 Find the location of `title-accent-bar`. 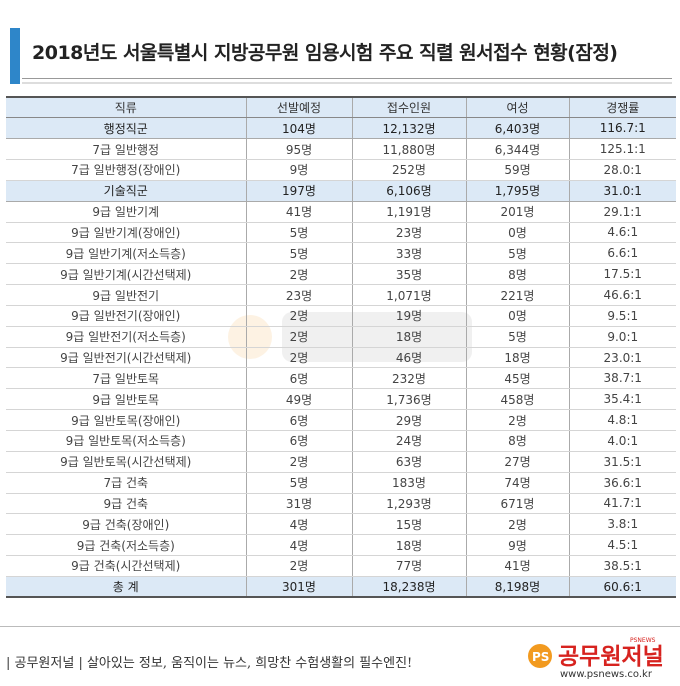

title-accent-bar is located at coordinates (15, 56).